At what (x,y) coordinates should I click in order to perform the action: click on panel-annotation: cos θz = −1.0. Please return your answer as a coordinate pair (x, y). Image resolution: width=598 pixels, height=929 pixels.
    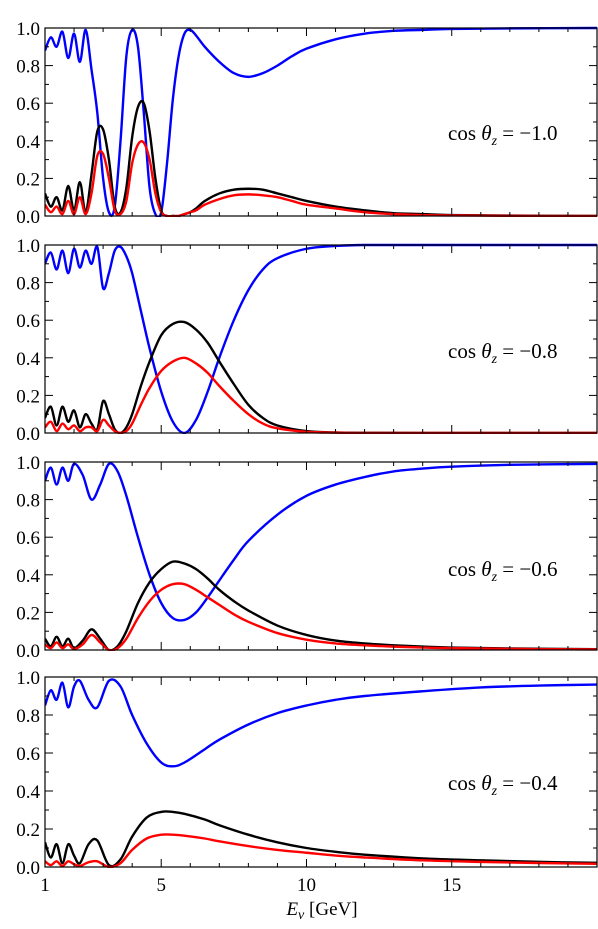
    Looking at the image, I should click on (502, 135).